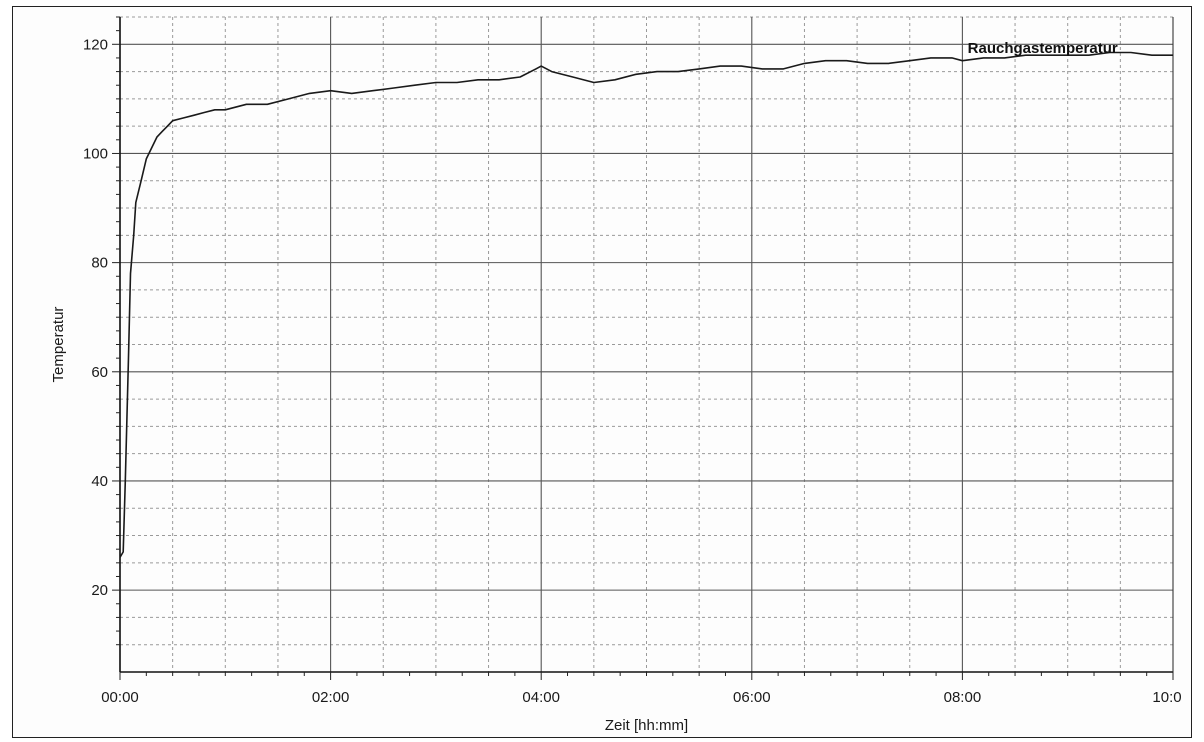  I want to click on y-tick-labels: 20 40 60 80 100 120, so click(95, 317).